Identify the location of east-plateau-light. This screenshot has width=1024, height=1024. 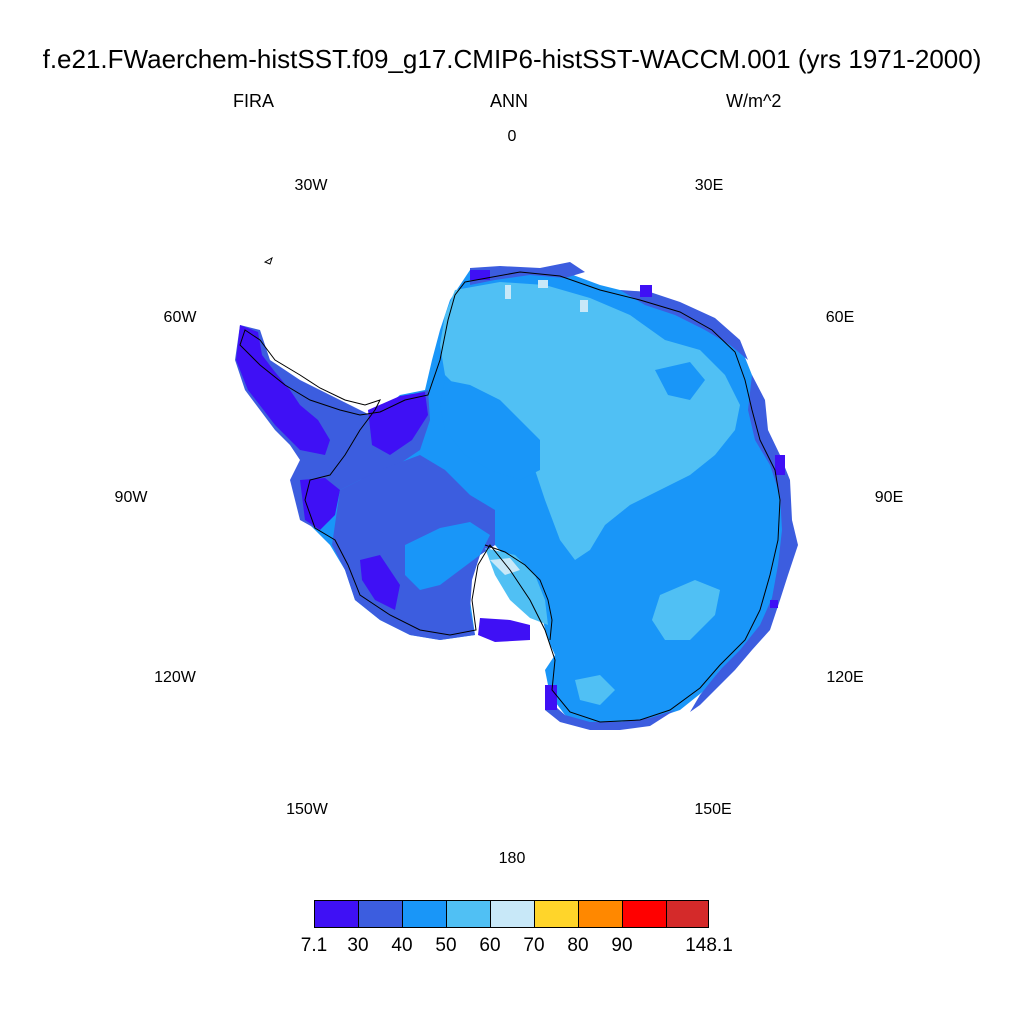
(590, 421).